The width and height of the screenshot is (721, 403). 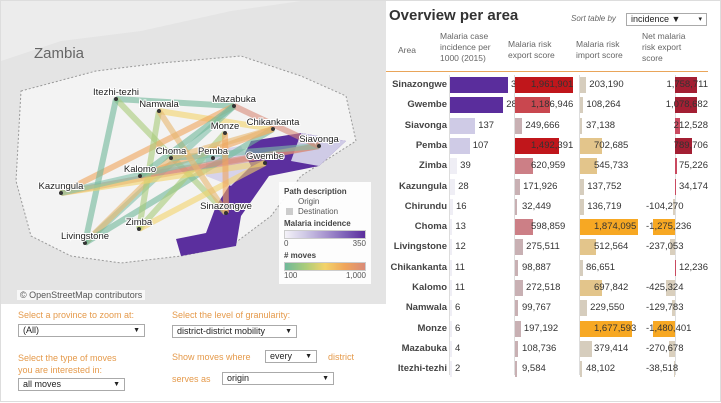 I want to click on export-value: 197,192, so click(x=541, y=328).